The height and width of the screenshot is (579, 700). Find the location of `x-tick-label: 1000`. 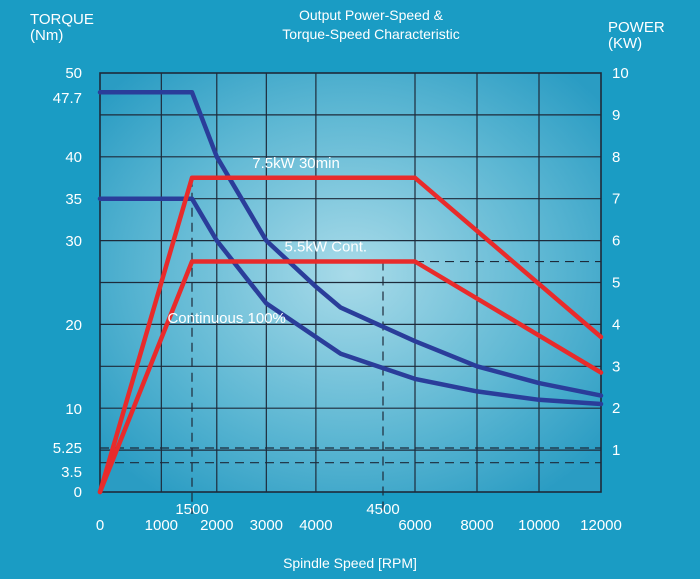

x-tick-label: 1000 is located at coordinates (161, 525).